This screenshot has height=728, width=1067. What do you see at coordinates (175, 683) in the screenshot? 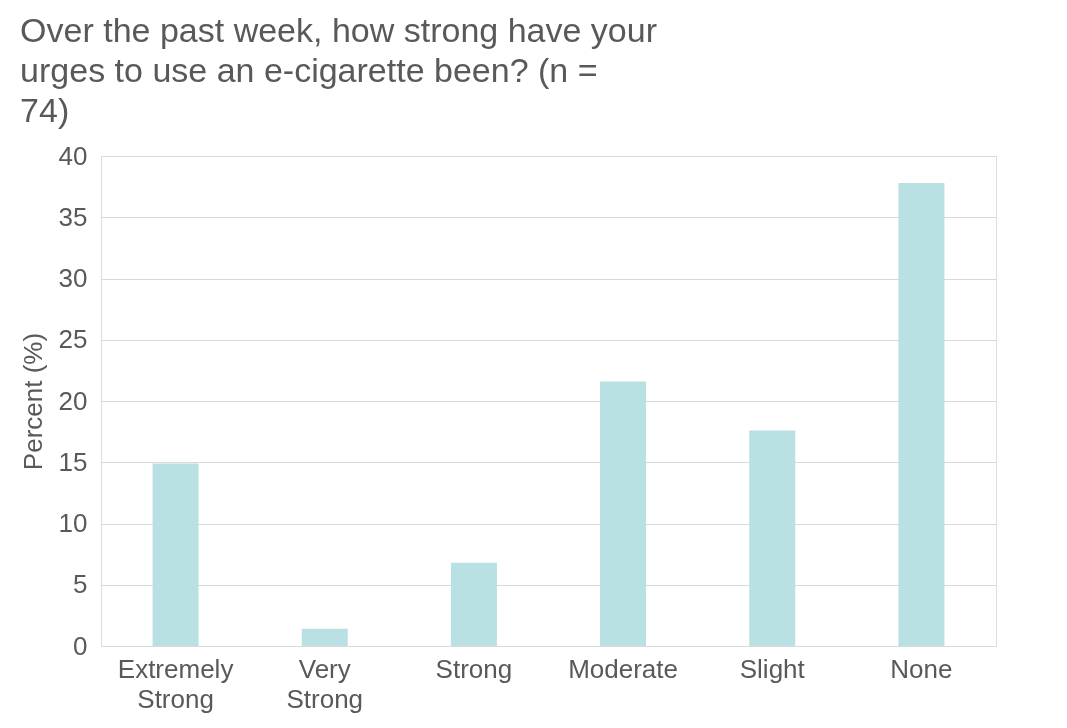
I see `x-tick-label: Extremely Strong` at bounding box center [175, 683].